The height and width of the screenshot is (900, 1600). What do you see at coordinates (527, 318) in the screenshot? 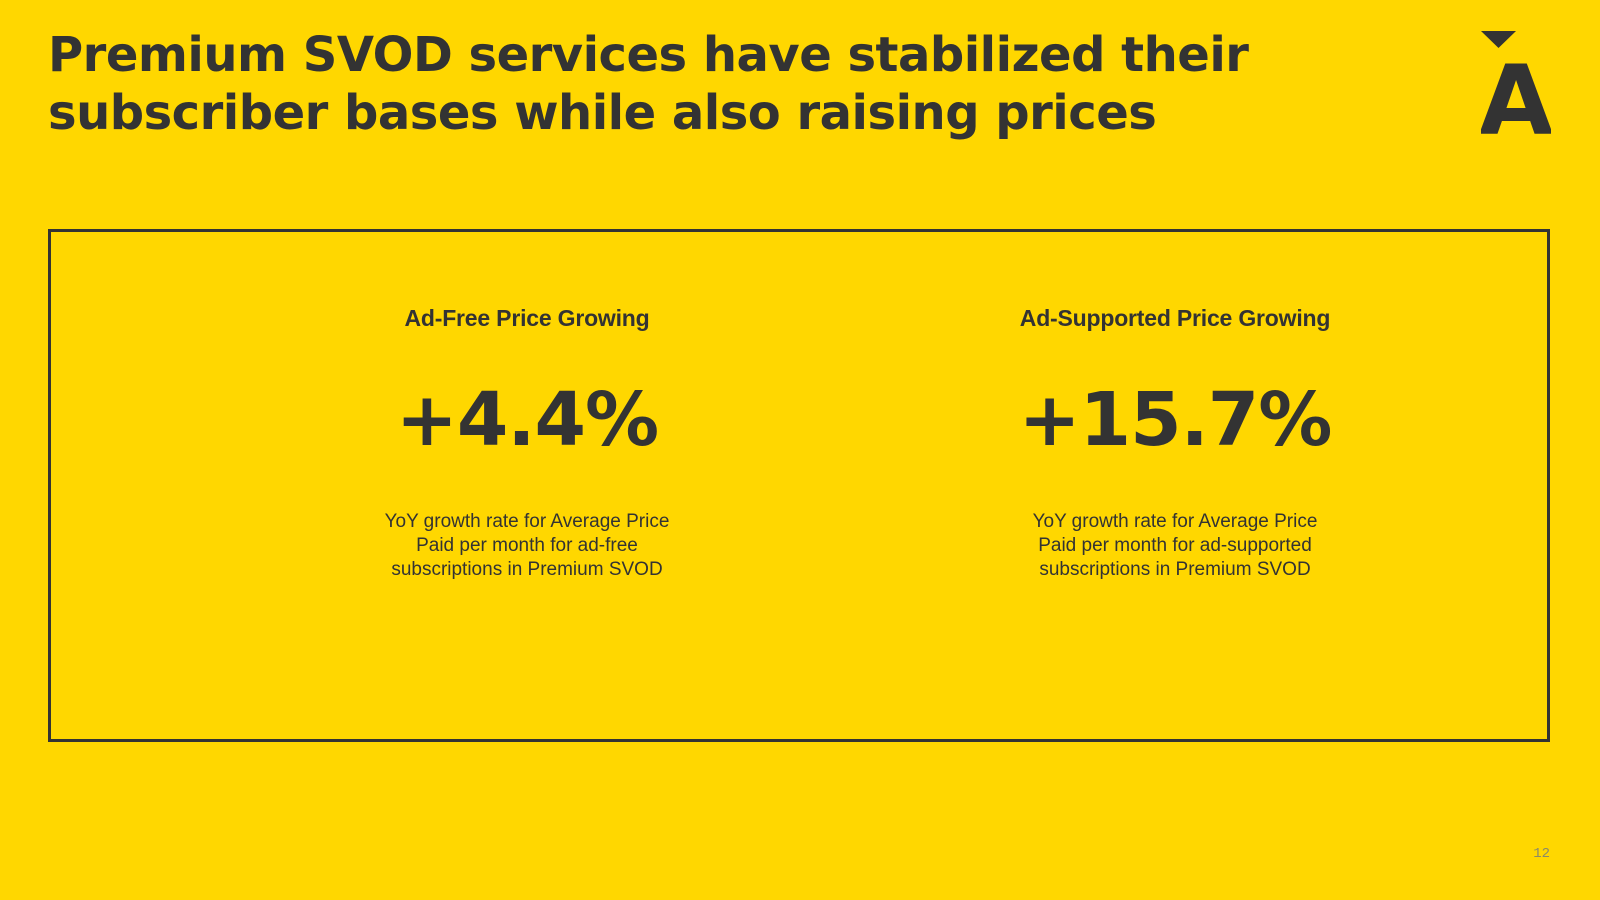
I see `stat-heading: Ad-Free Price Growing` at bounding box center [527, 318].